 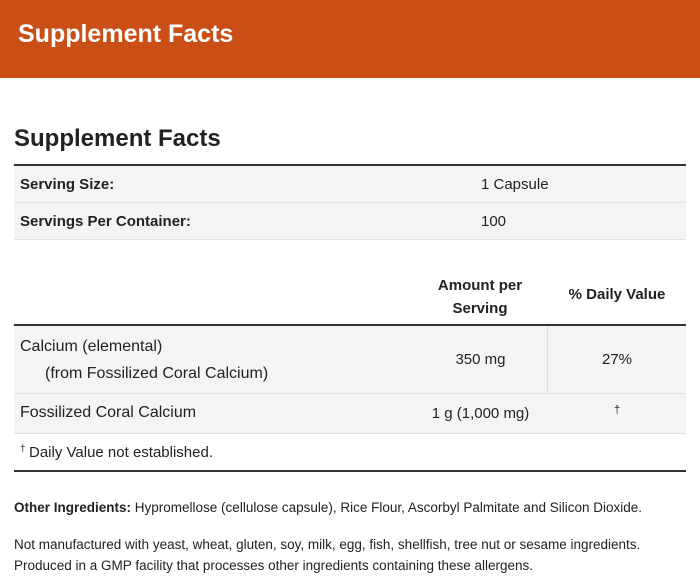 What do you see at coordinates (117, 138) in the screenshot?
I see `facts-title: Supplement Facts` at bounding box center [117, 138].